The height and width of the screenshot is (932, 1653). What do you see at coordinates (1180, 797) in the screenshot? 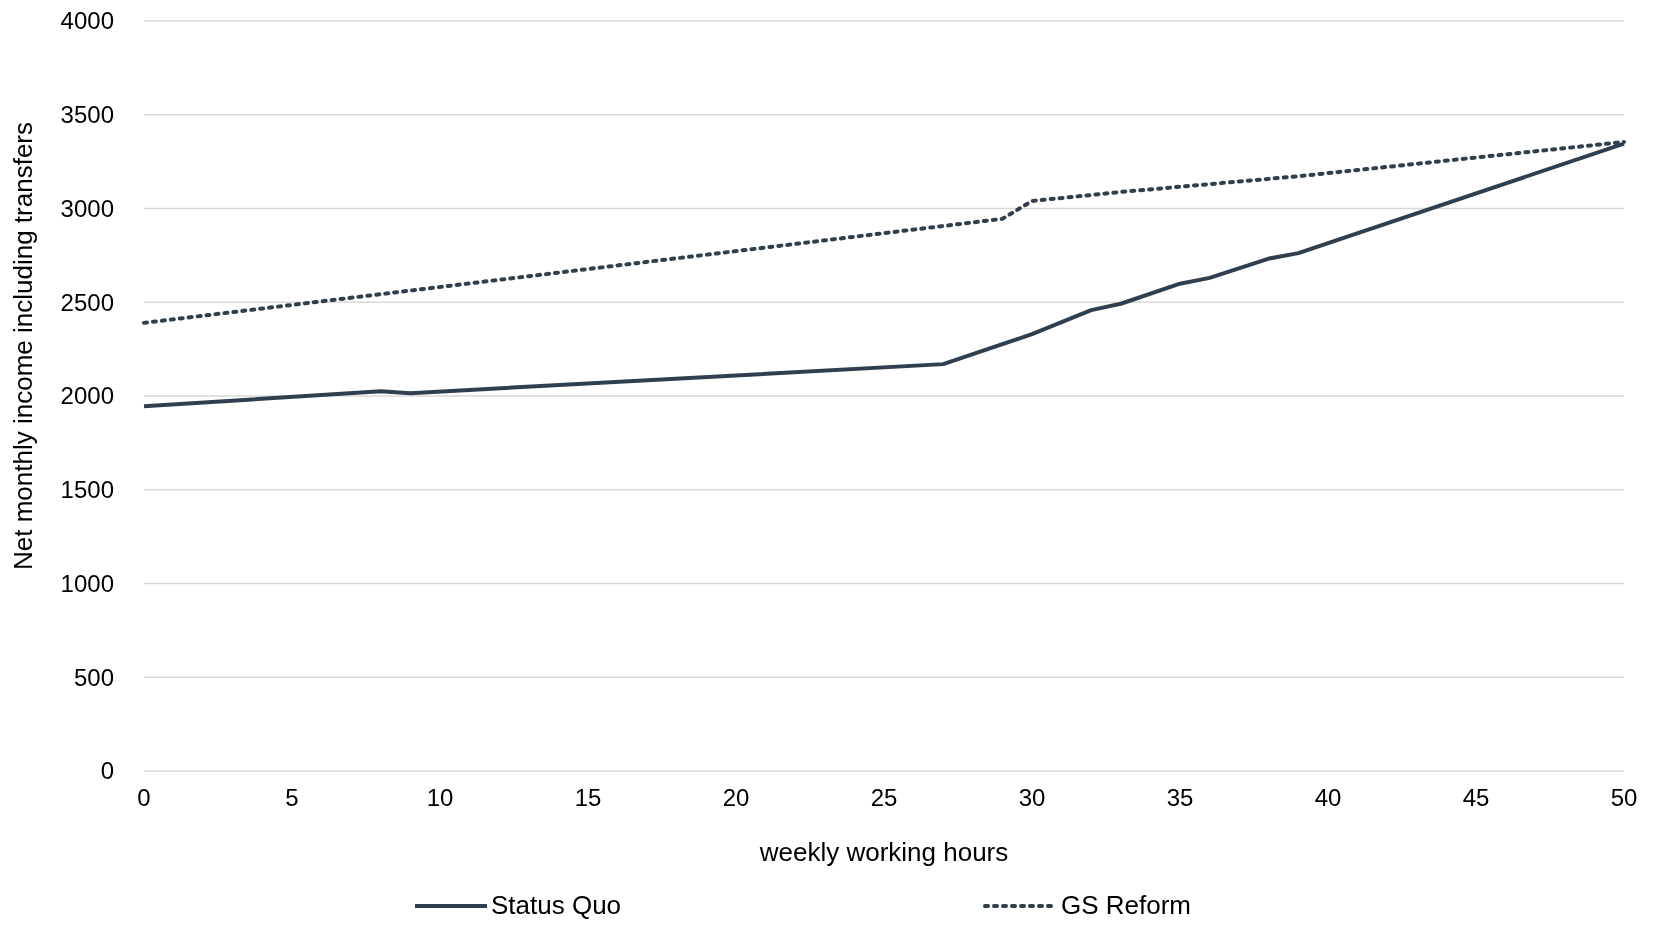
I see `x-tick-label: 35` at bounding box center [1180, 797].